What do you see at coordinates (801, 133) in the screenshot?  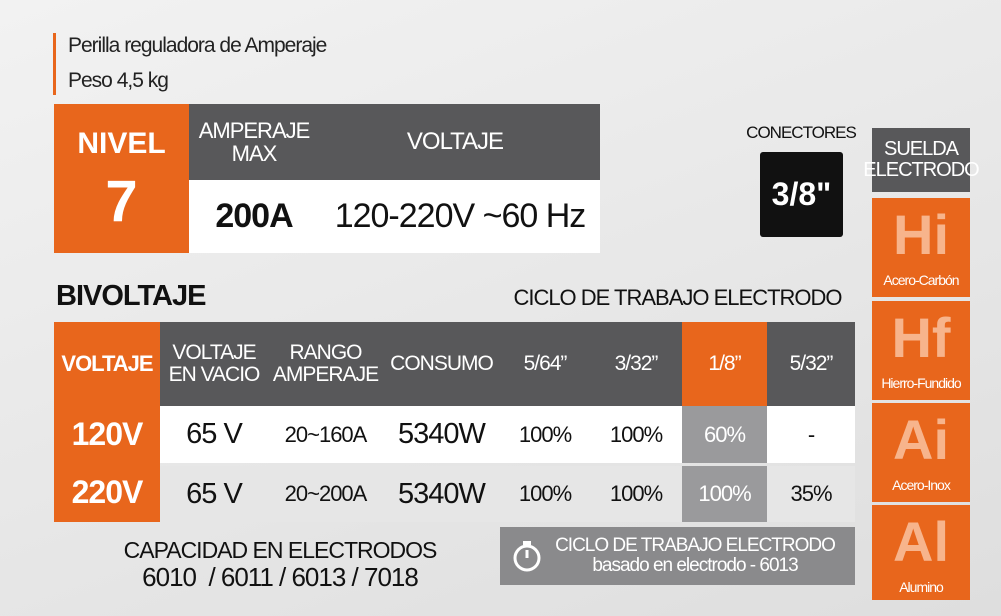 I see `connectors-label: CONECTORES` at bounding box center [801, 133].